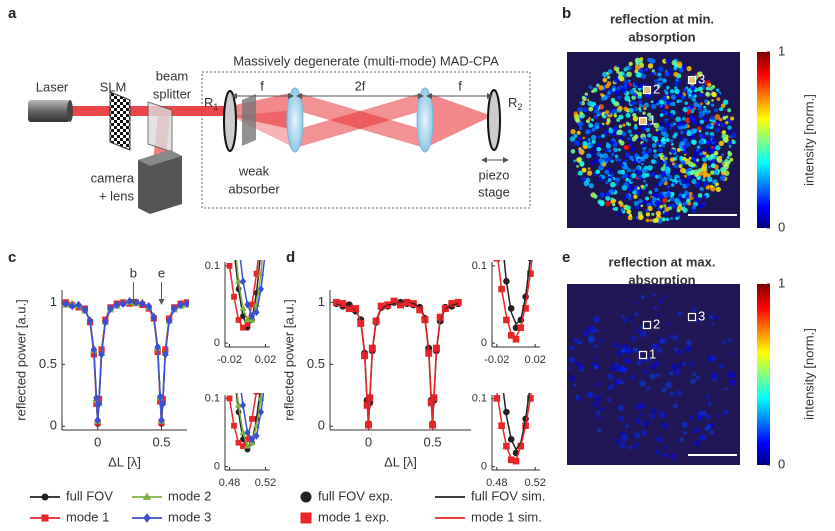  What do you see at coordinates (124, 461) in the screenshot?
I see `x-axis-label: ΔL [λ]` at bounding box center [124, 461].